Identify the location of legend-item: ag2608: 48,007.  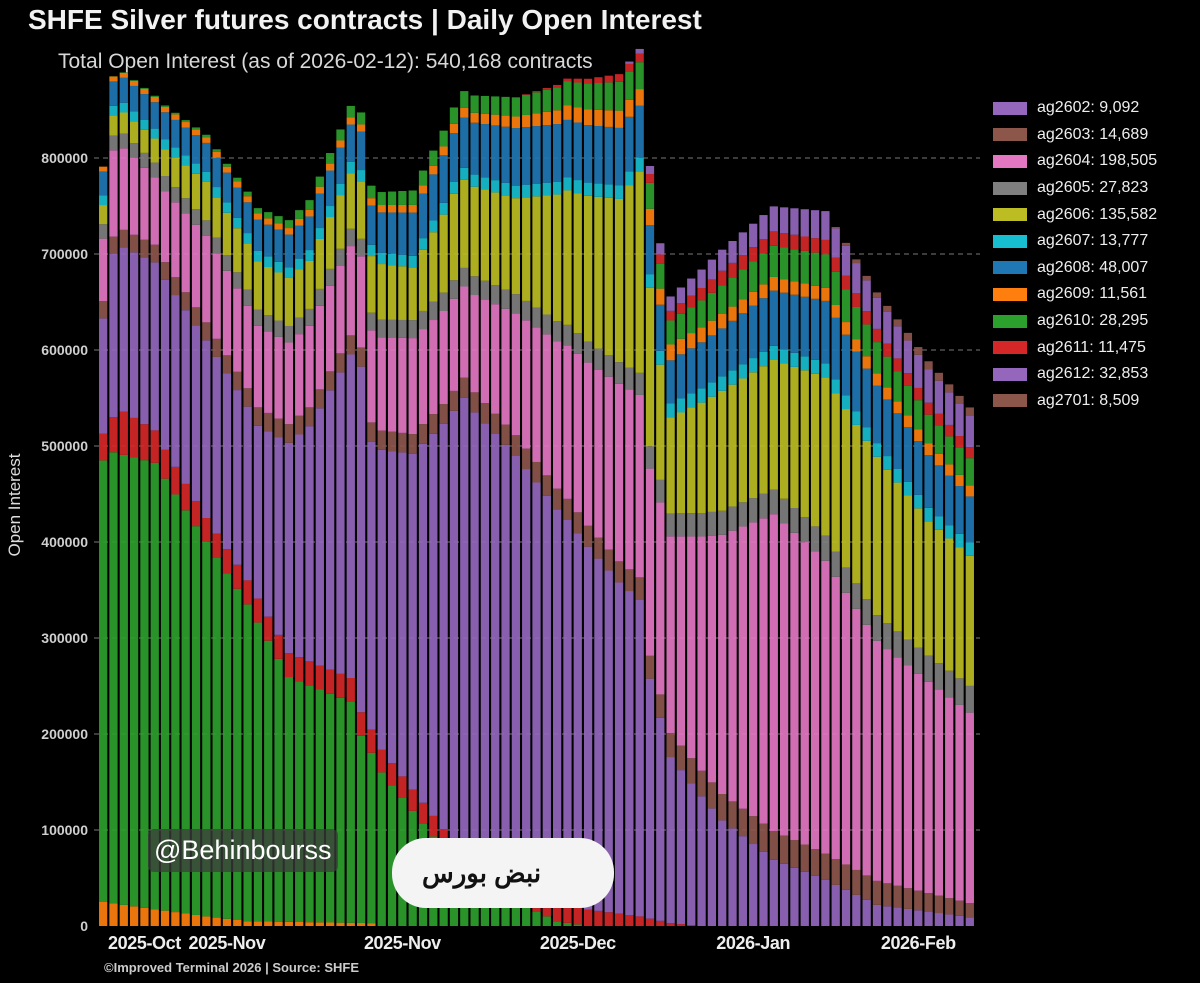
(1075, 268).